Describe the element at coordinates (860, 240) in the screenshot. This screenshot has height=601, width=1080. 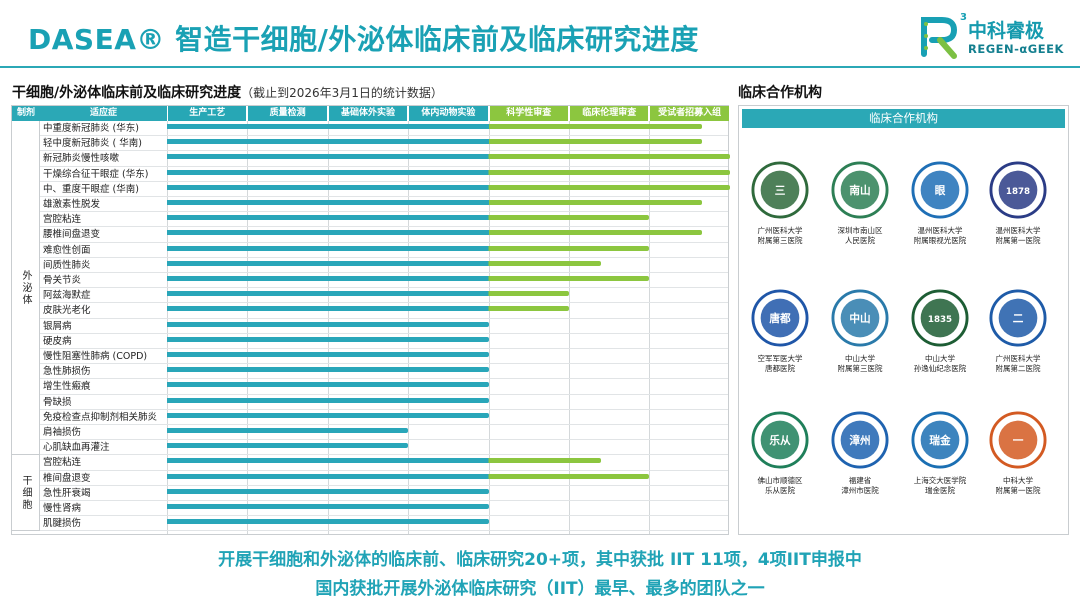
I see `hospital-name-line2: 人民医院` at that location.